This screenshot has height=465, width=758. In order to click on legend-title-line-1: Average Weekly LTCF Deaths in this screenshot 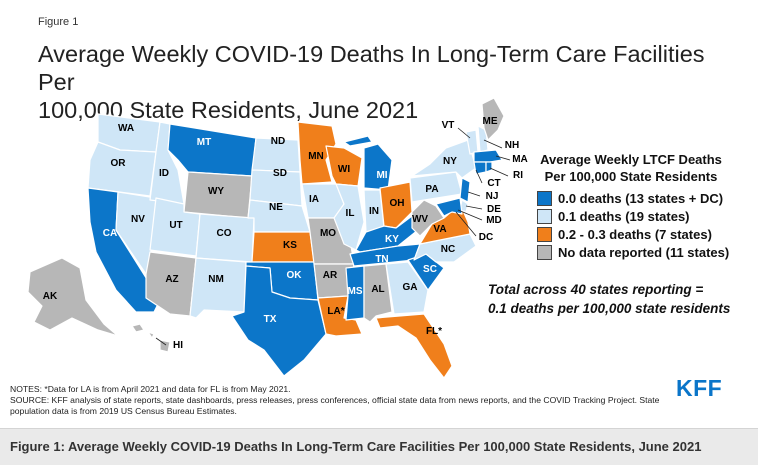, I will do `click(631, 159)`.